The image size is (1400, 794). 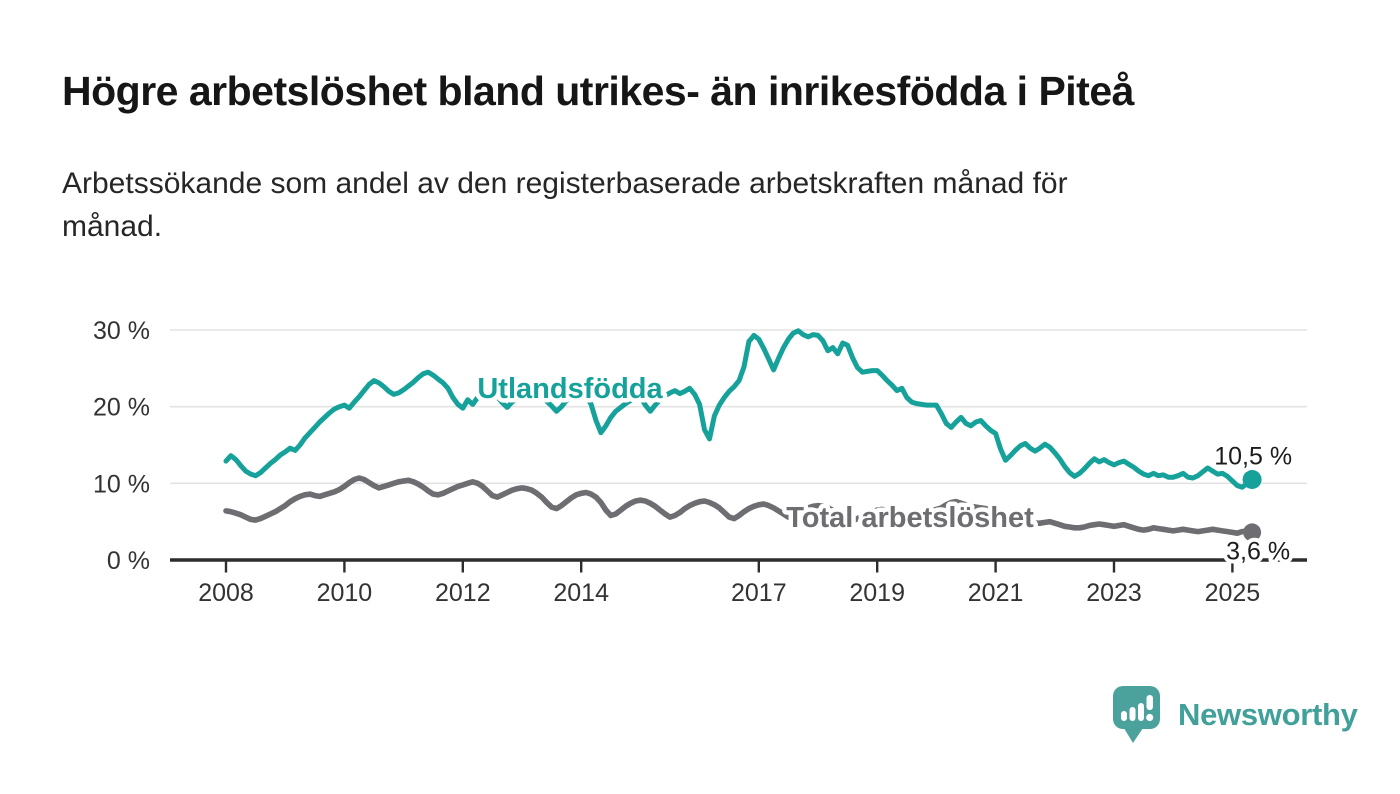 I want to click on y-tick-label-0: 0 %, so click(x=128, y=561).